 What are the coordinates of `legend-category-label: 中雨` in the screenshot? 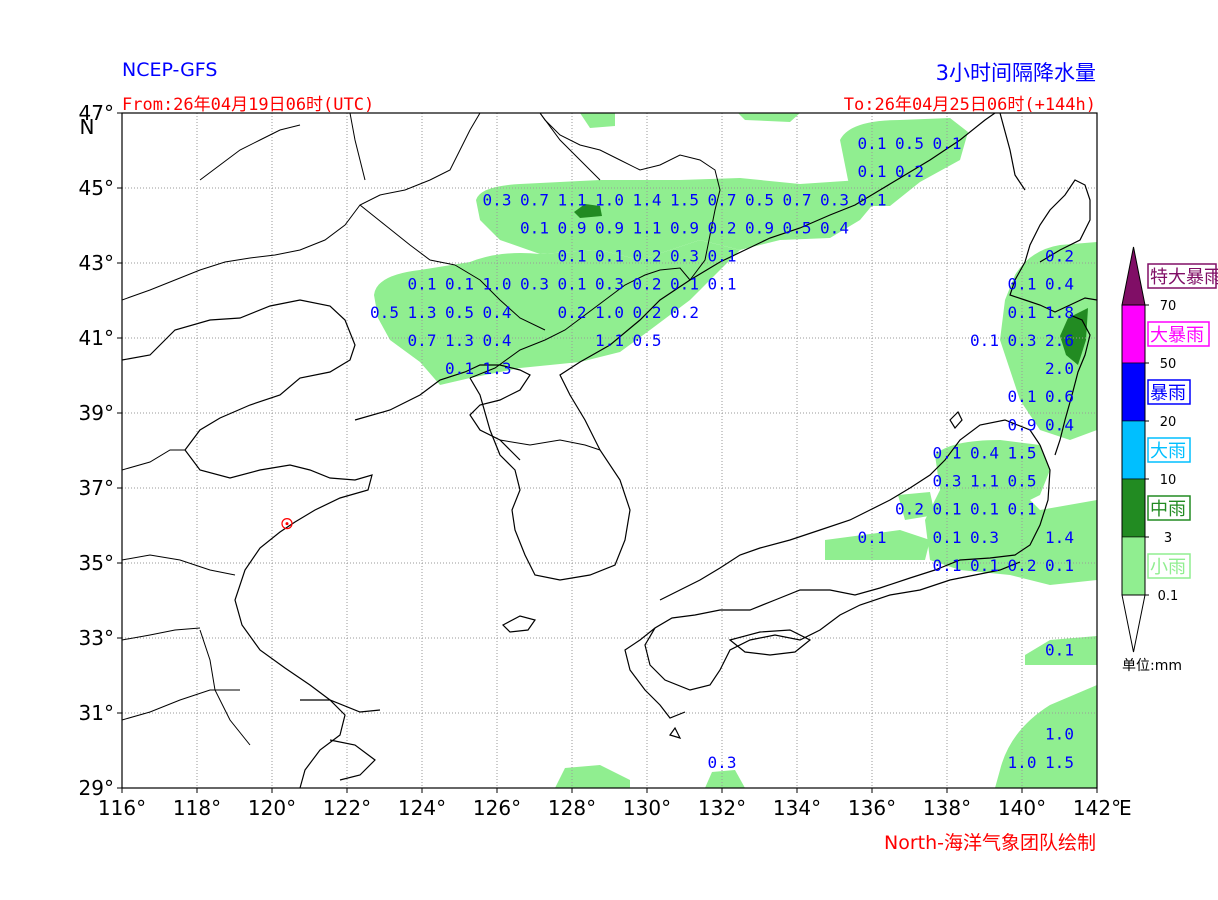 It's located at (1168, 509).